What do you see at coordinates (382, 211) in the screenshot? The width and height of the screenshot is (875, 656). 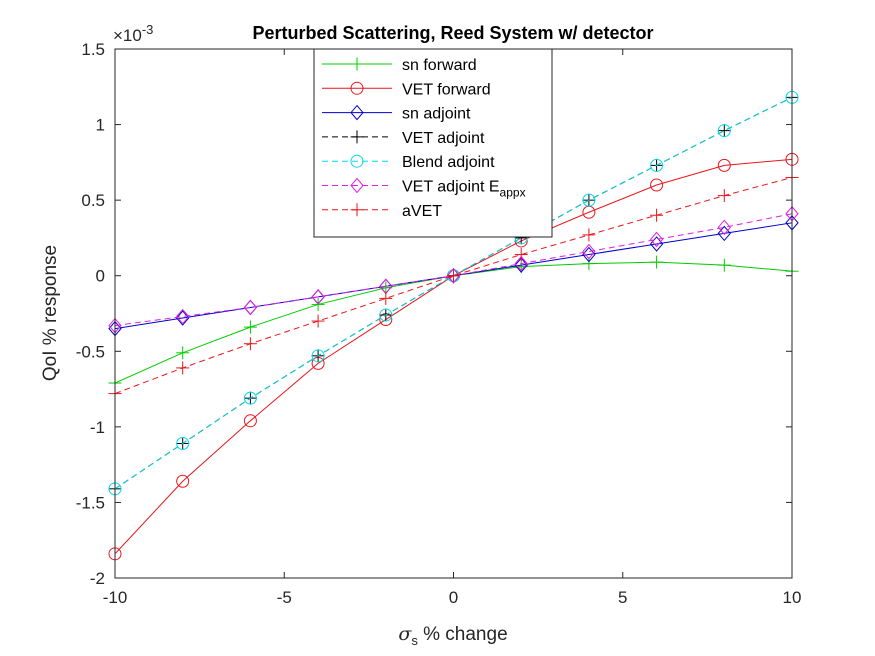 I see `legend-item: aVET` at bounding box center [382, 211].